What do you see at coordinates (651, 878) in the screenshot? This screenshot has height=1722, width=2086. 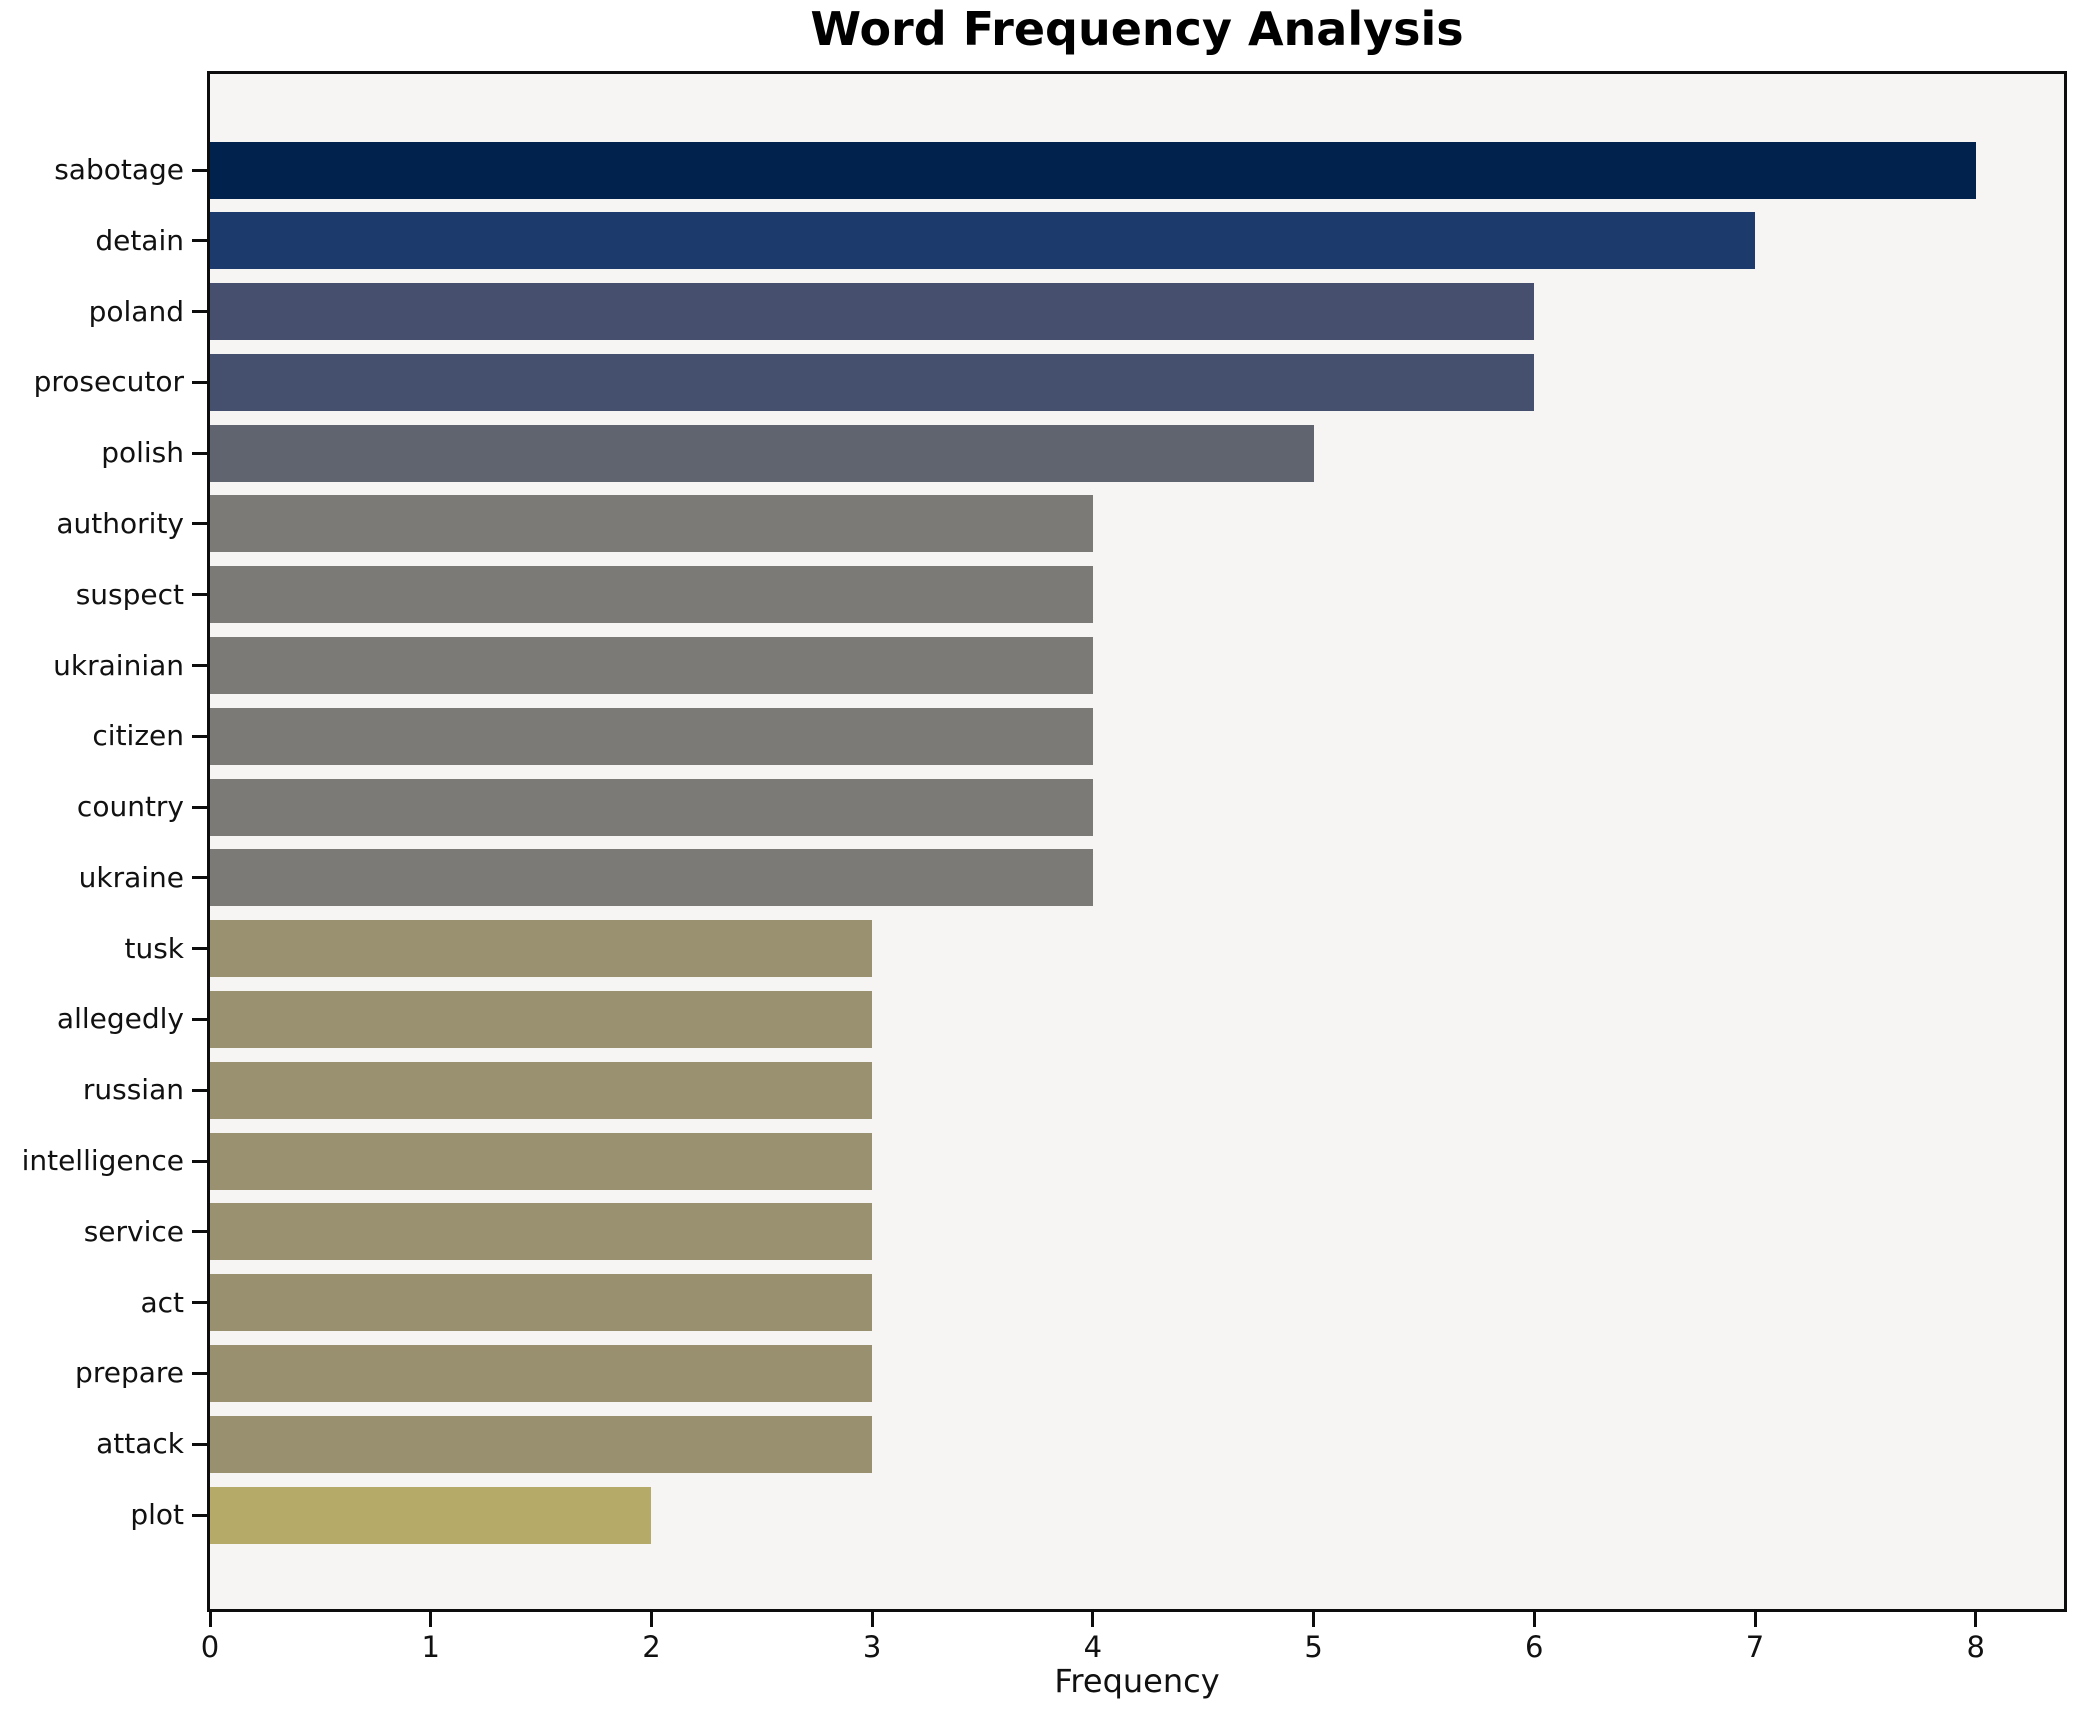 I see `bar-ukraine` at bounding box center [651, 878].